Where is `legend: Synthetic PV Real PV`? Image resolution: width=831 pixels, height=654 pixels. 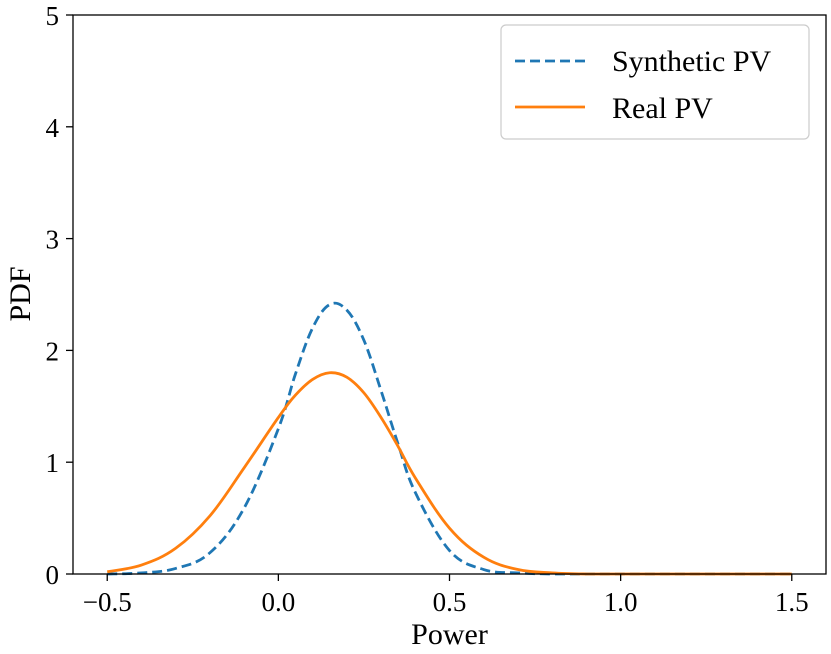
legend: Synthetic PV Real PV is located at coordinates (655, 82).